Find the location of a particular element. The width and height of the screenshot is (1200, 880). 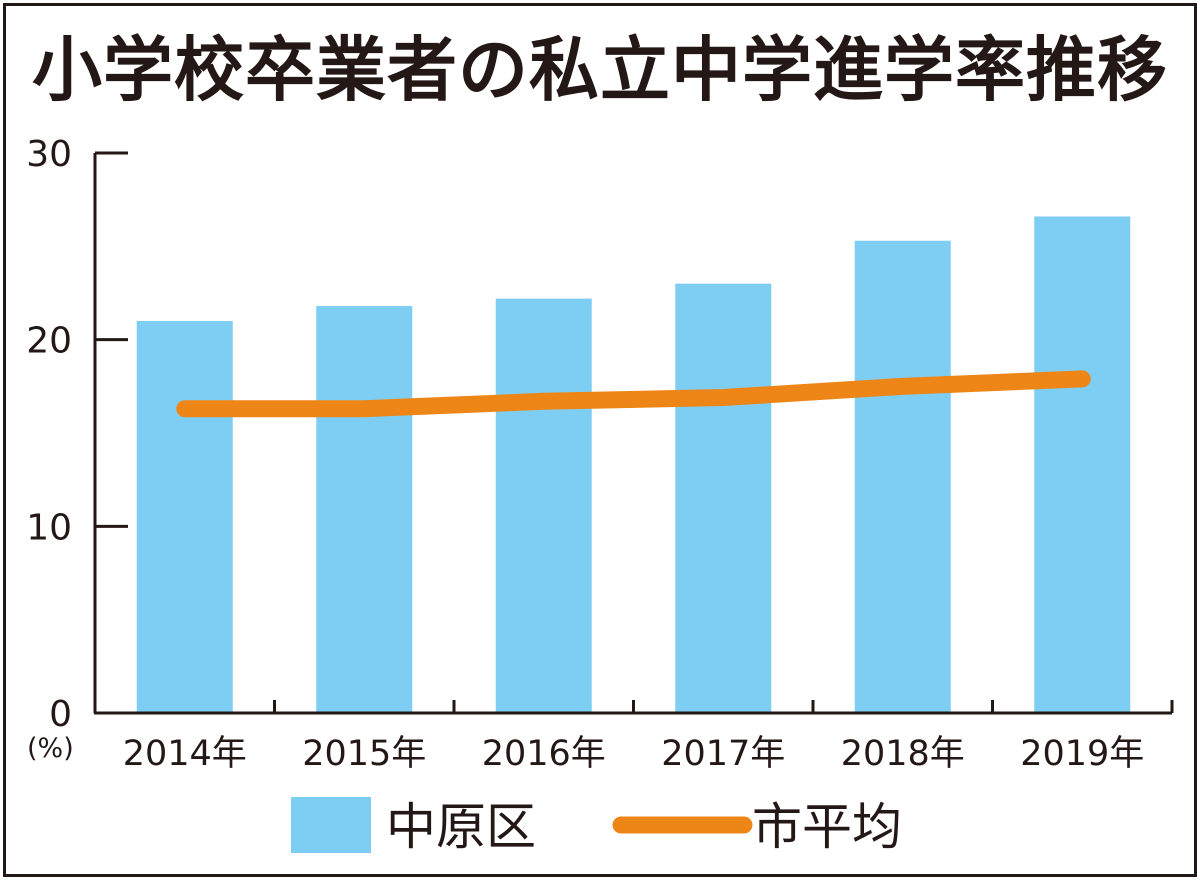

line-point-2016年 is located at coordinates (543, 401).